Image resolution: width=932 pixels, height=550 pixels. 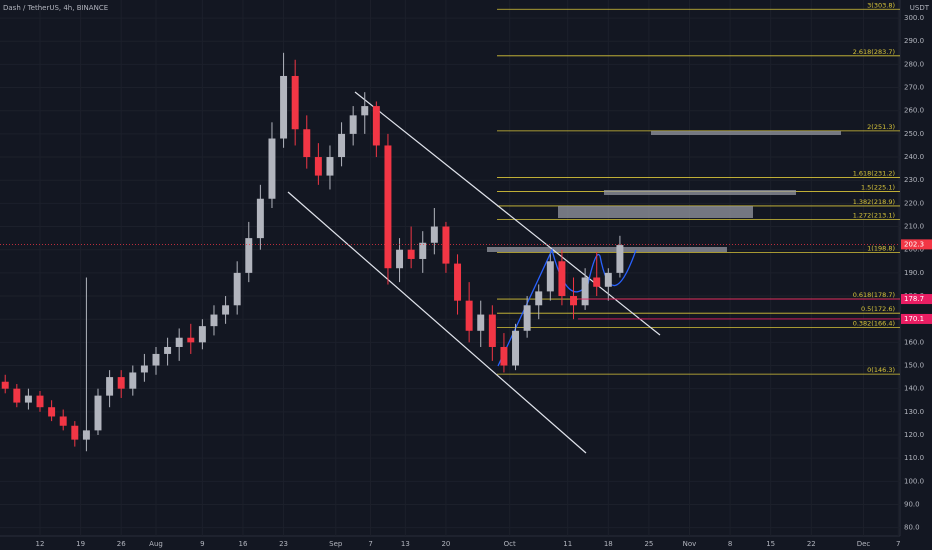 I want to click on zones, so click(x=664, y=191).